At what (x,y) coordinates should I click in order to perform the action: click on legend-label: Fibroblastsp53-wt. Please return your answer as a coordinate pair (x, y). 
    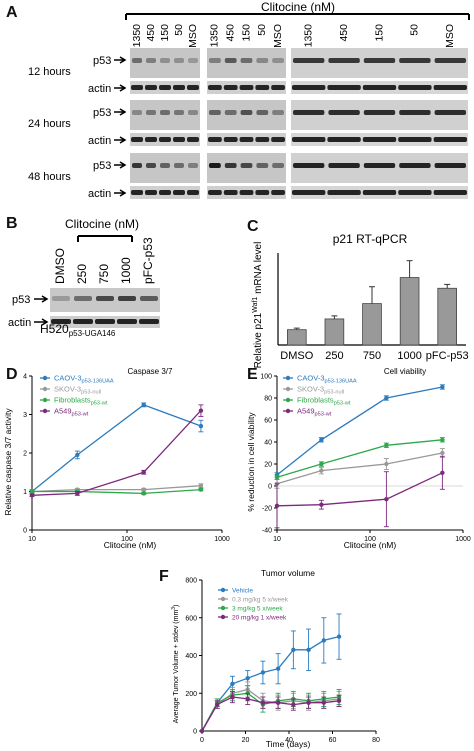
    Looking at the image, I should click on (324, 401).